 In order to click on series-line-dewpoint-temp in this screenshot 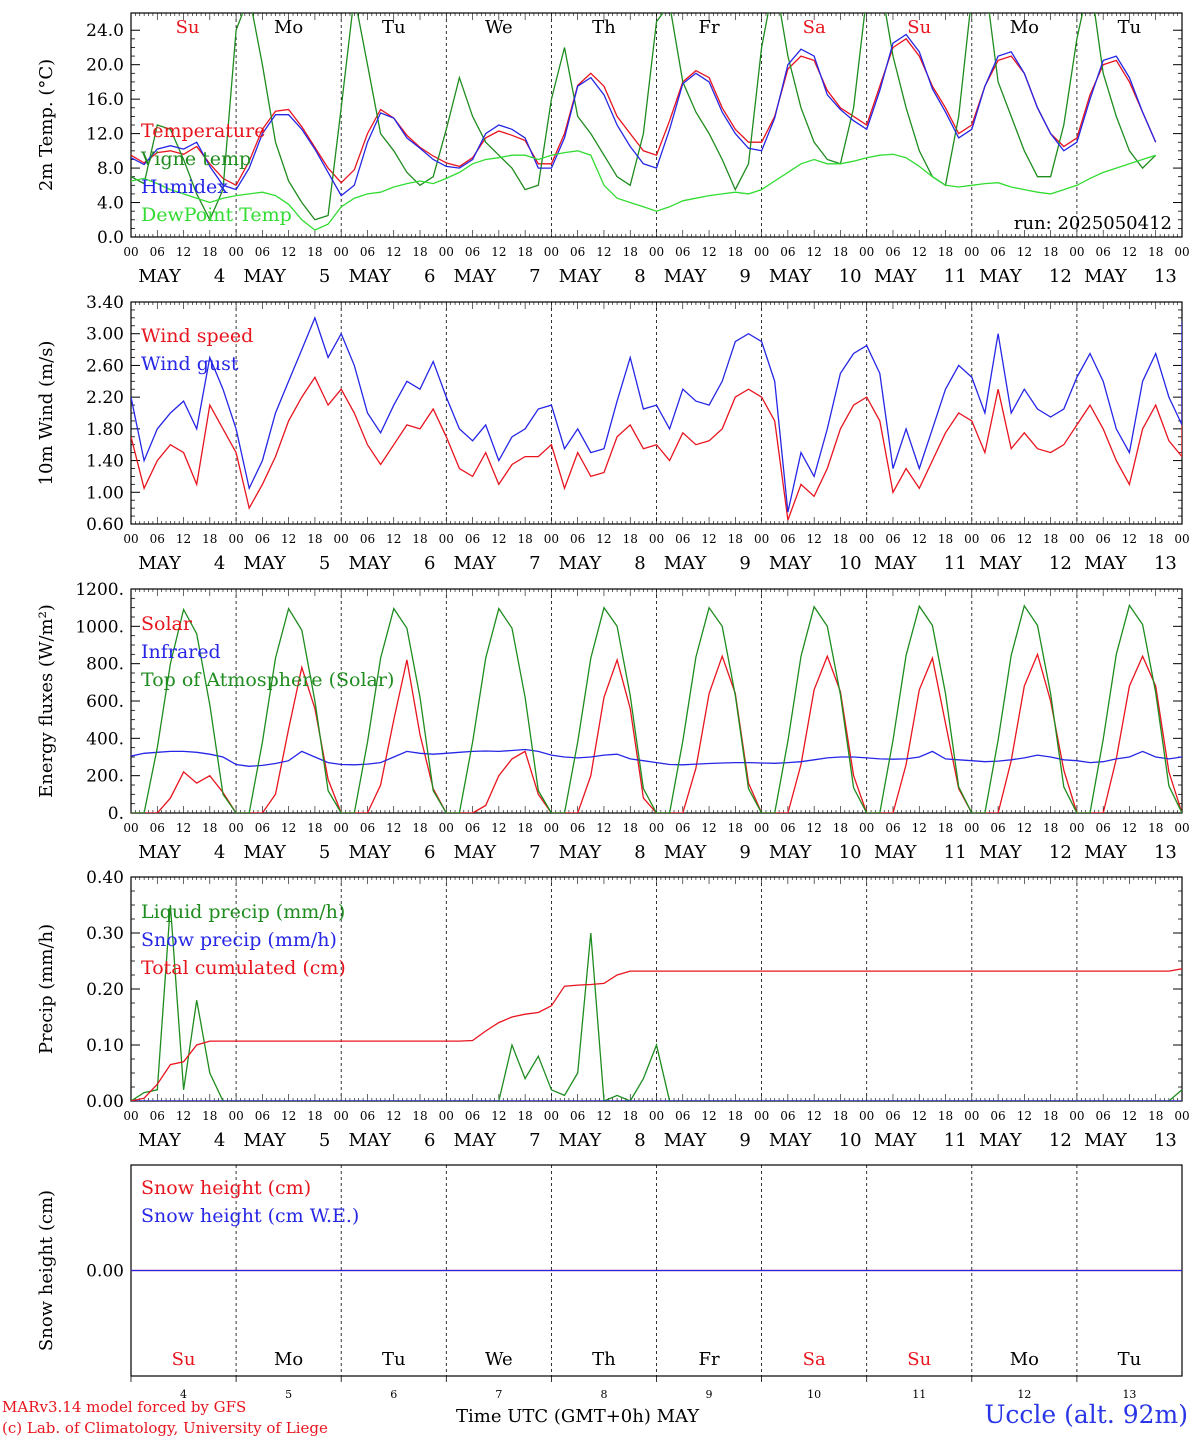, I will do `click(643, 190)`.